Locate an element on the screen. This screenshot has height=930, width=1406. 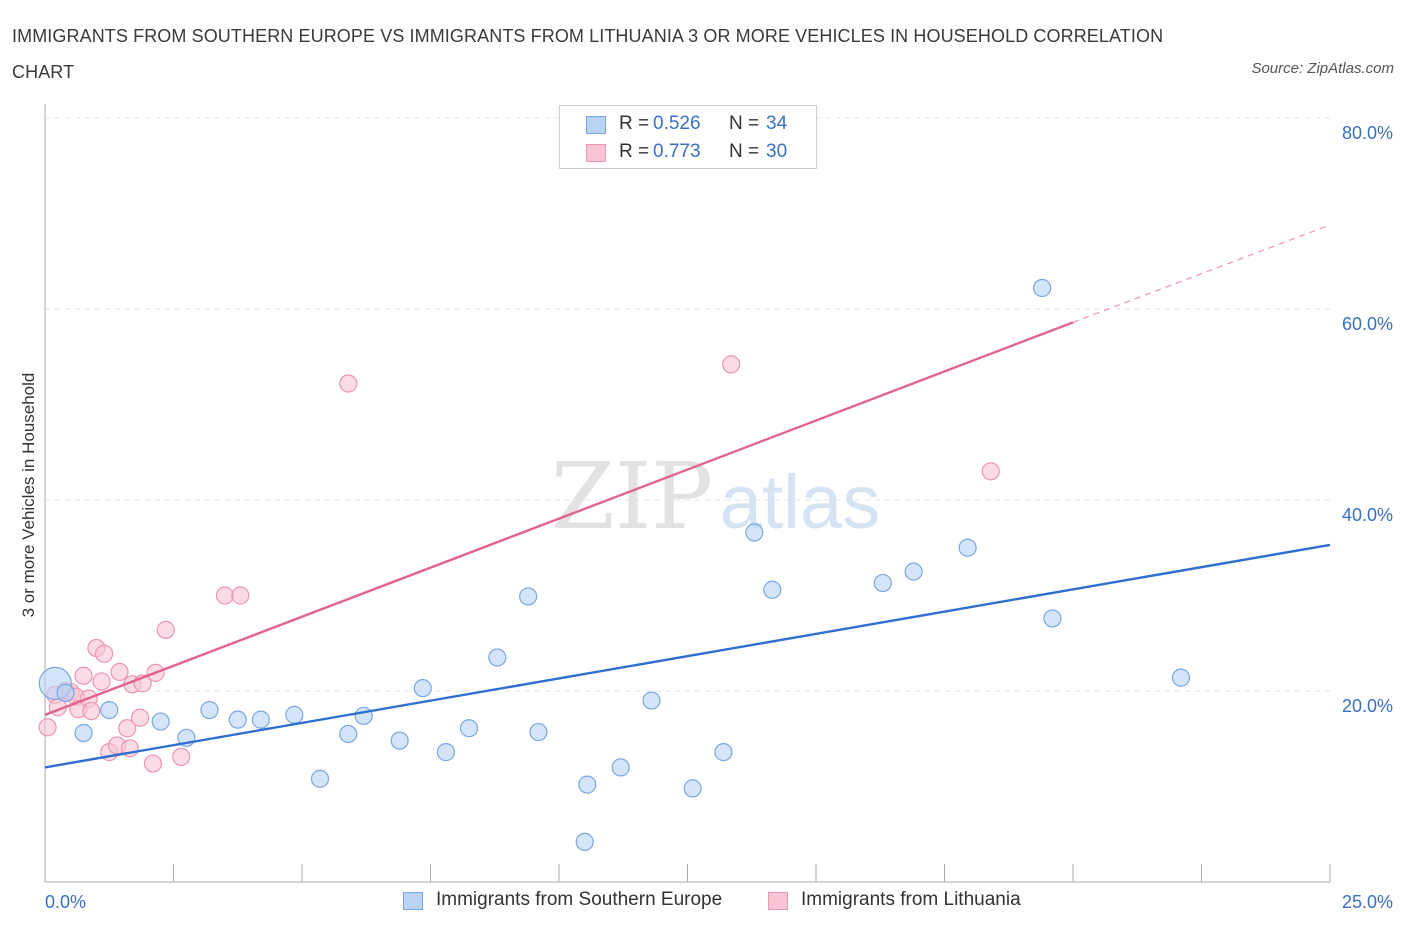
legend-label: Immigrants from Lithuania is located at coordinates (911, 899).